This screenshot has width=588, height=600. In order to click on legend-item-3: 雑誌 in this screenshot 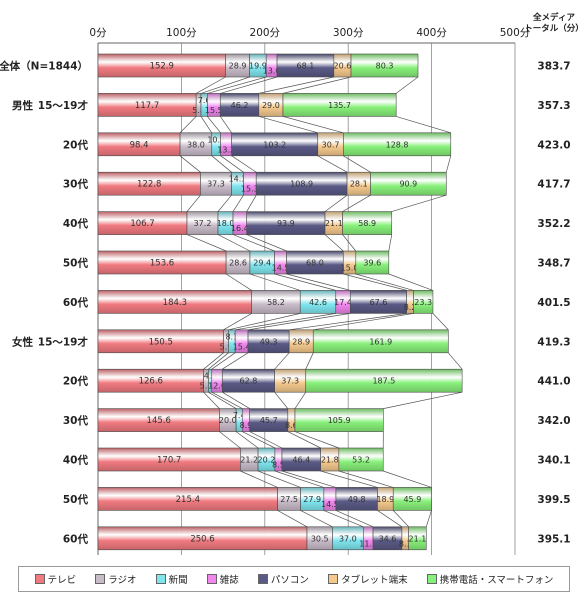, I will do `click(222, 579)`.